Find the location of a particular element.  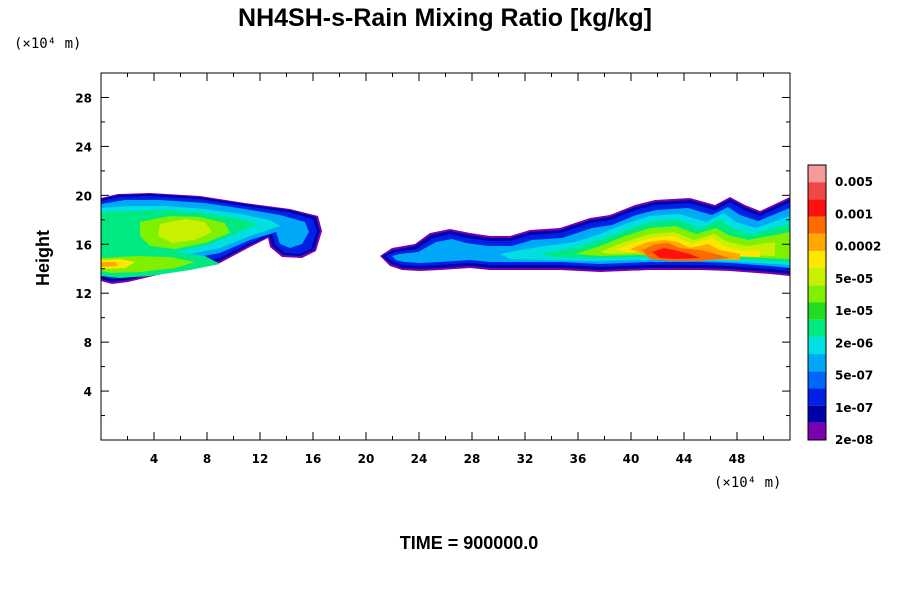

y-tick-label: 4 is located at coordinates (88, 392).